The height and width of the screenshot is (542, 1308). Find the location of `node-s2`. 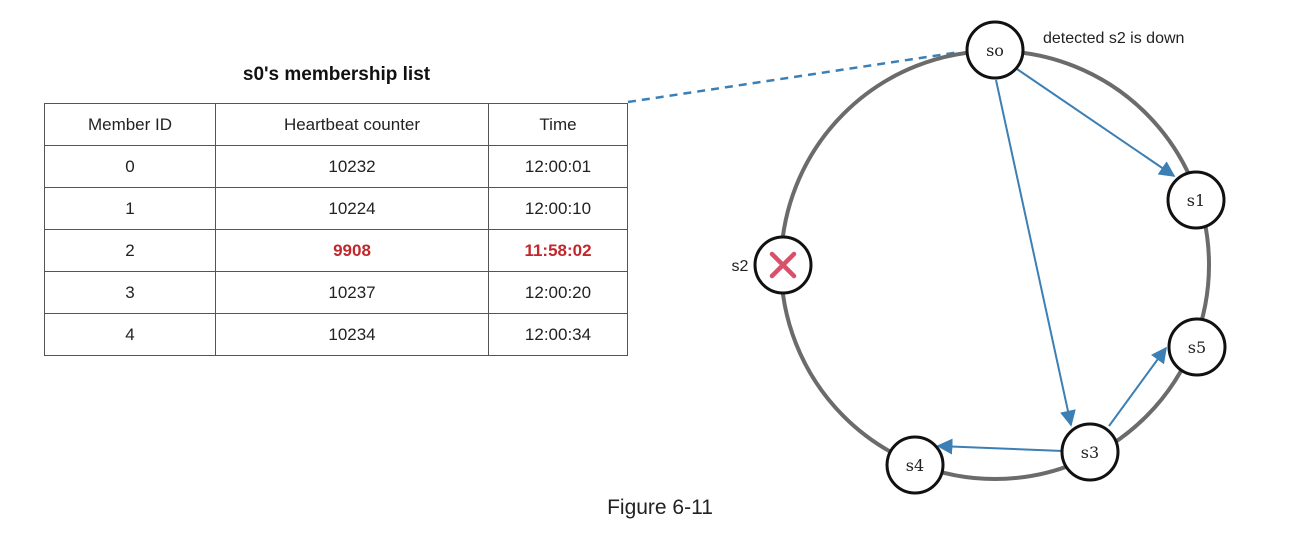

node-s2 is located at coordinates (783, 265).